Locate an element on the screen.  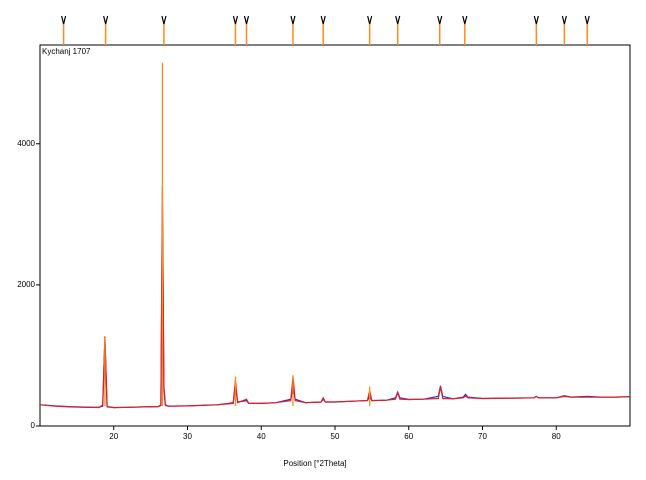
y-tick-label: 0 is located at coordinates (33, 425).